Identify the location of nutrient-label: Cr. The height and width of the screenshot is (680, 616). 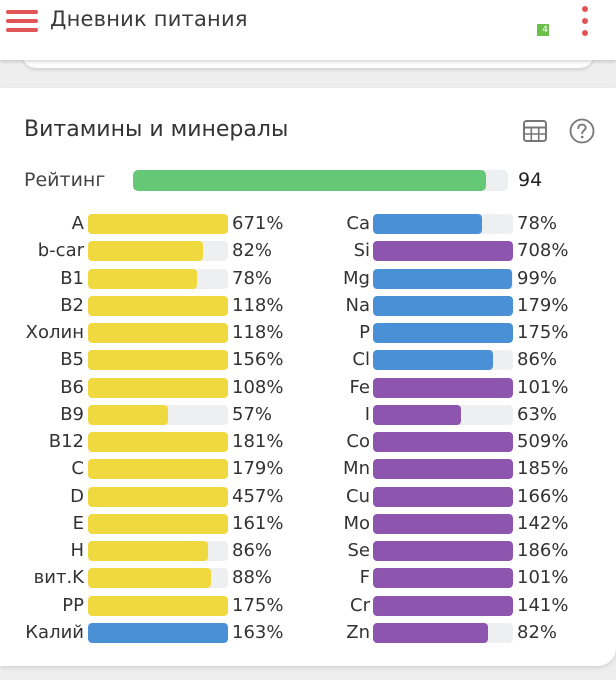
(360, 605).